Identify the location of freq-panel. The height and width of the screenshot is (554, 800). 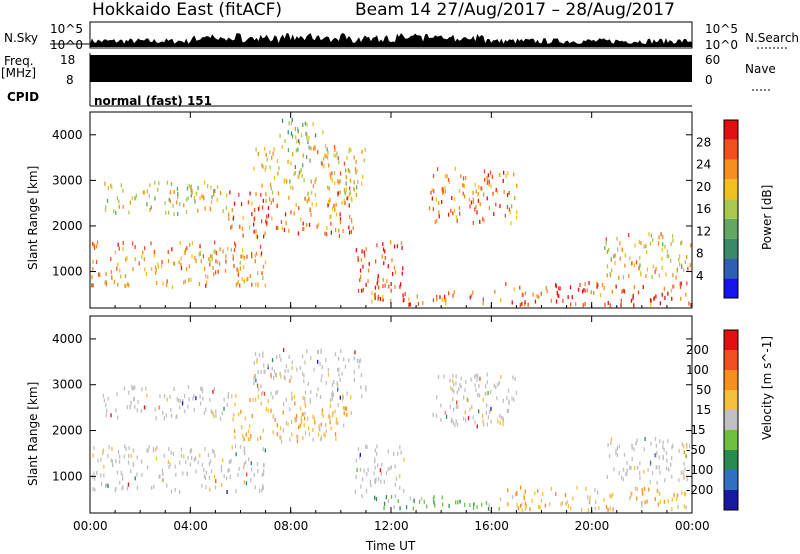
(391, 68).